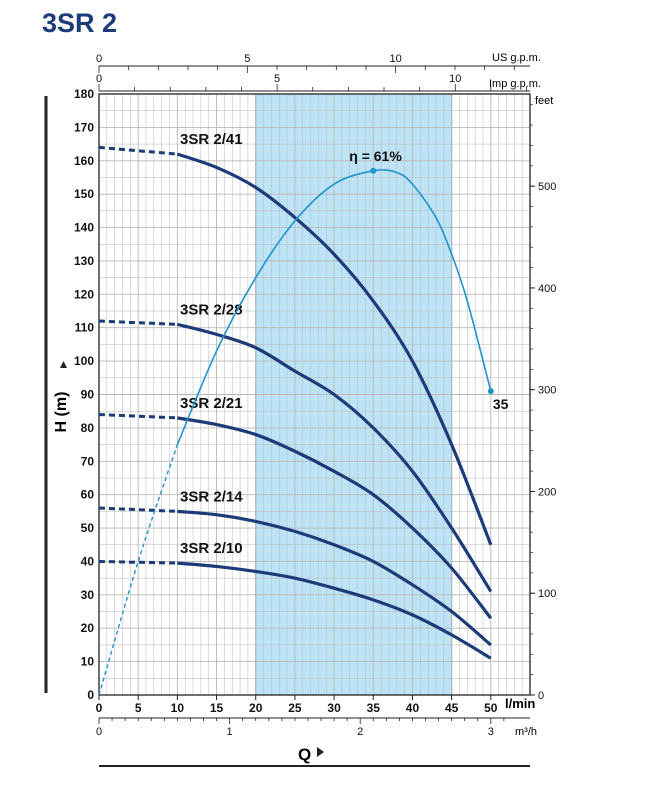 This screenshot has width=671, height=800. I want to click on x-tick-label: 15, so click(217, 708).